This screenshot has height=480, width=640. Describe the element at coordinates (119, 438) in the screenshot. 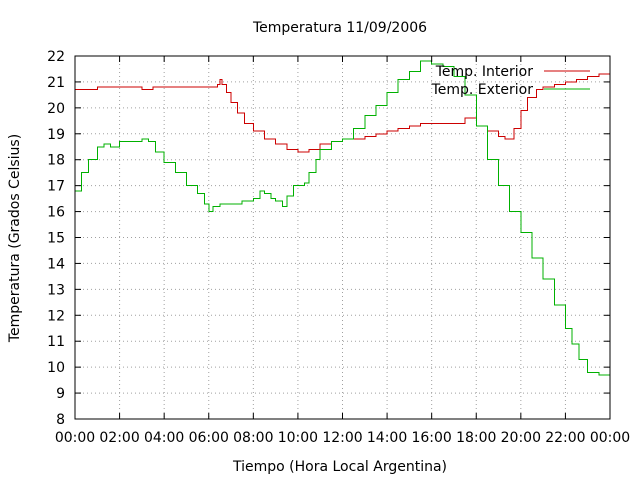

I see `x-tick-label: 02:00` at that location.